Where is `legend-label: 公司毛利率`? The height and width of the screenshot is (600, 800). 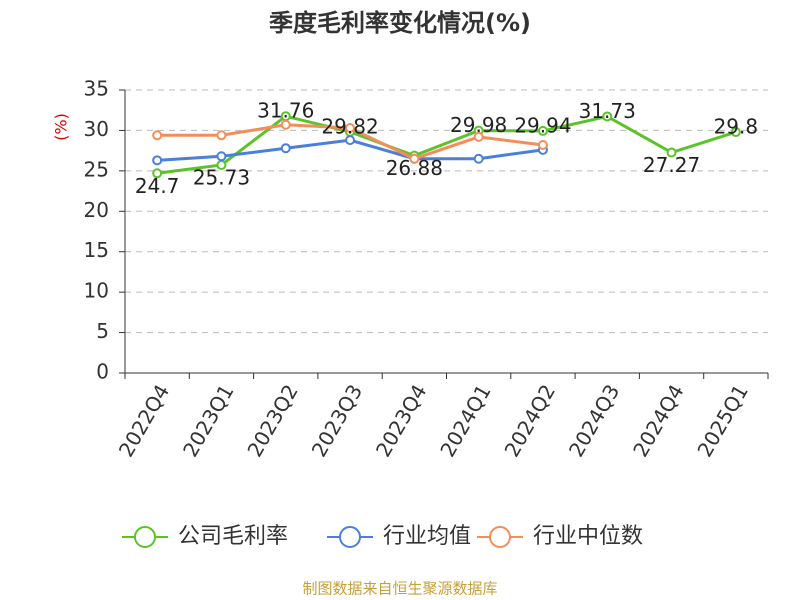
legend-label: 公司毛利率 is located at coordinates (233, 536).